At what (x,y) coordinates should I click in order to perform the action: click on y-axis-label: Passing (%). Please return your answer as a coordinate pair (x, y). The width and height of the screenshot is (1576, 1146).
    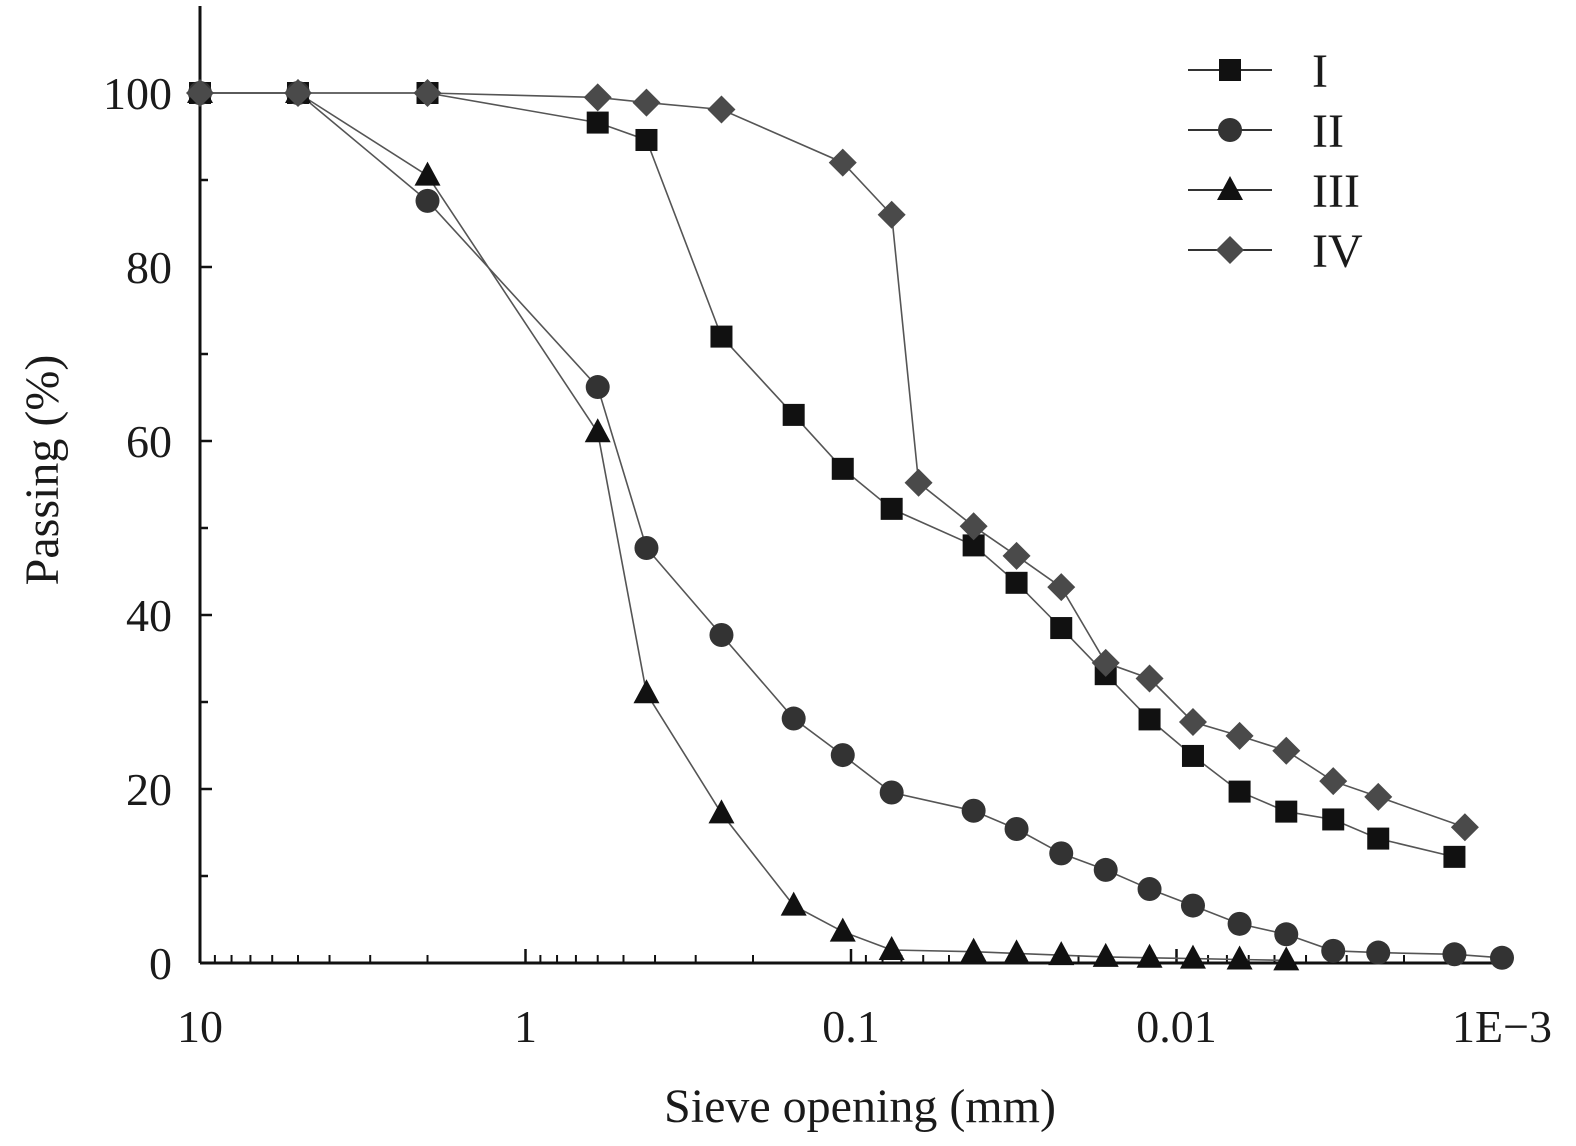
    Looking at the image, I should click on (42, 470).